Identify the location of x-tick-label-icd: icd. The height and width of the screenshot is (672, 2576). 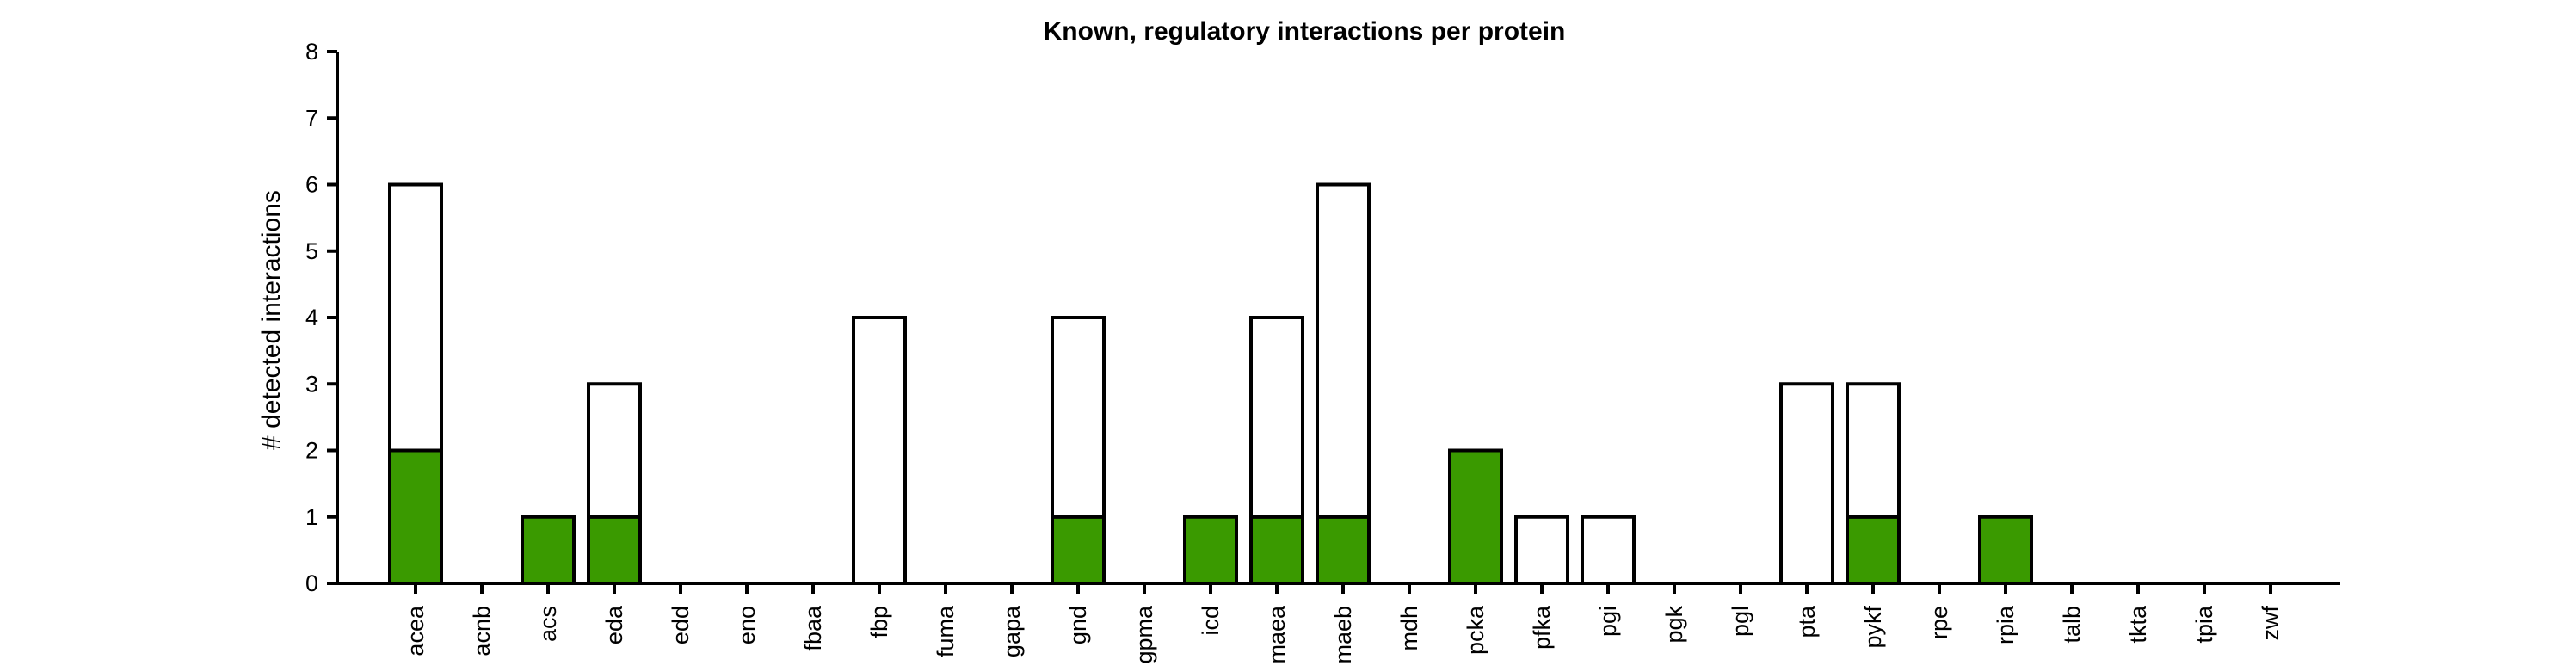
(1211, 621).